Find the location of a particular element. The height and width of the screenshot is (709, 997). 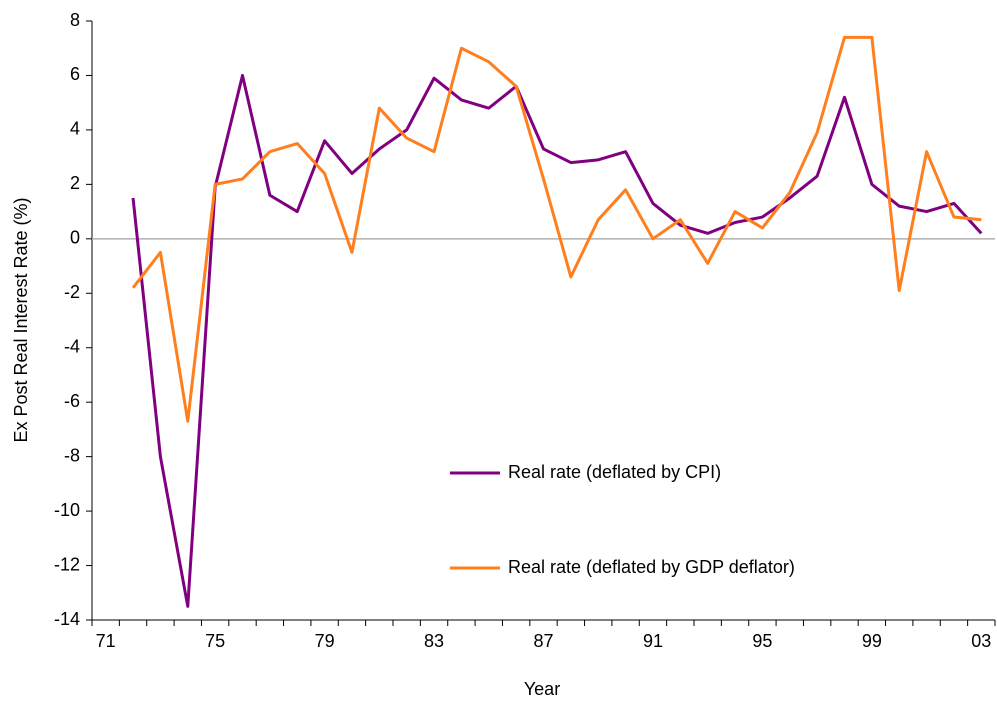

y-tick-label: 6 is located at coordinates (75, 74).